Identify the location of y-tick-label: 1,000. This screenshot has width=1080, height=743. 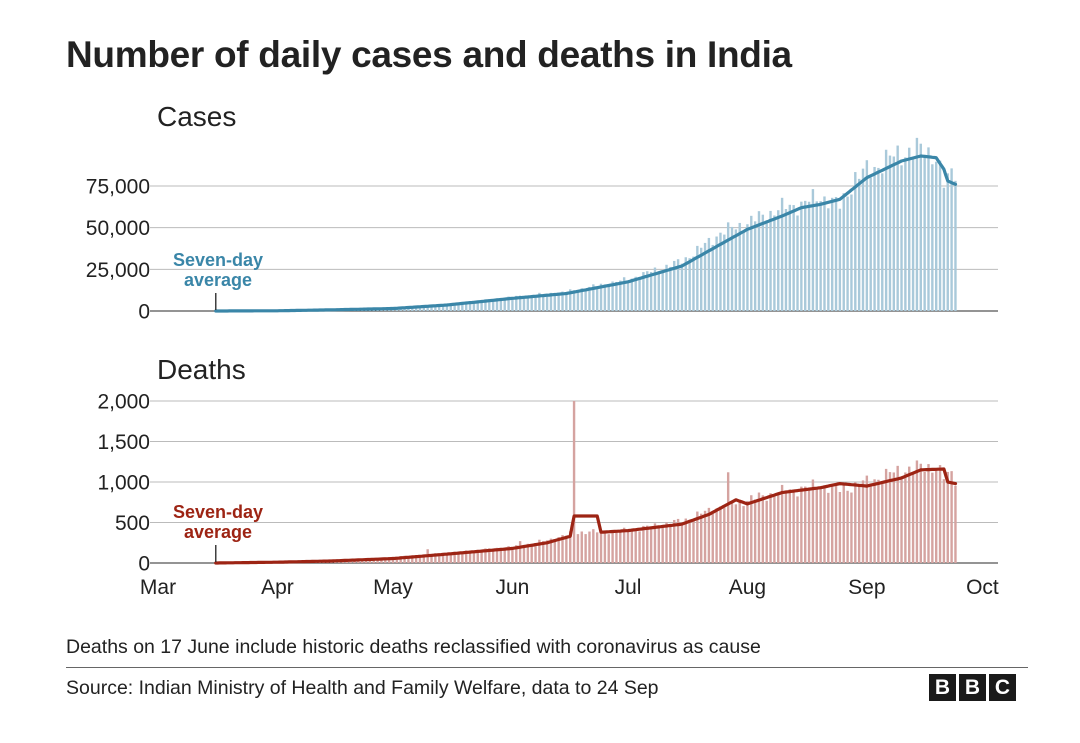
(123, 483).